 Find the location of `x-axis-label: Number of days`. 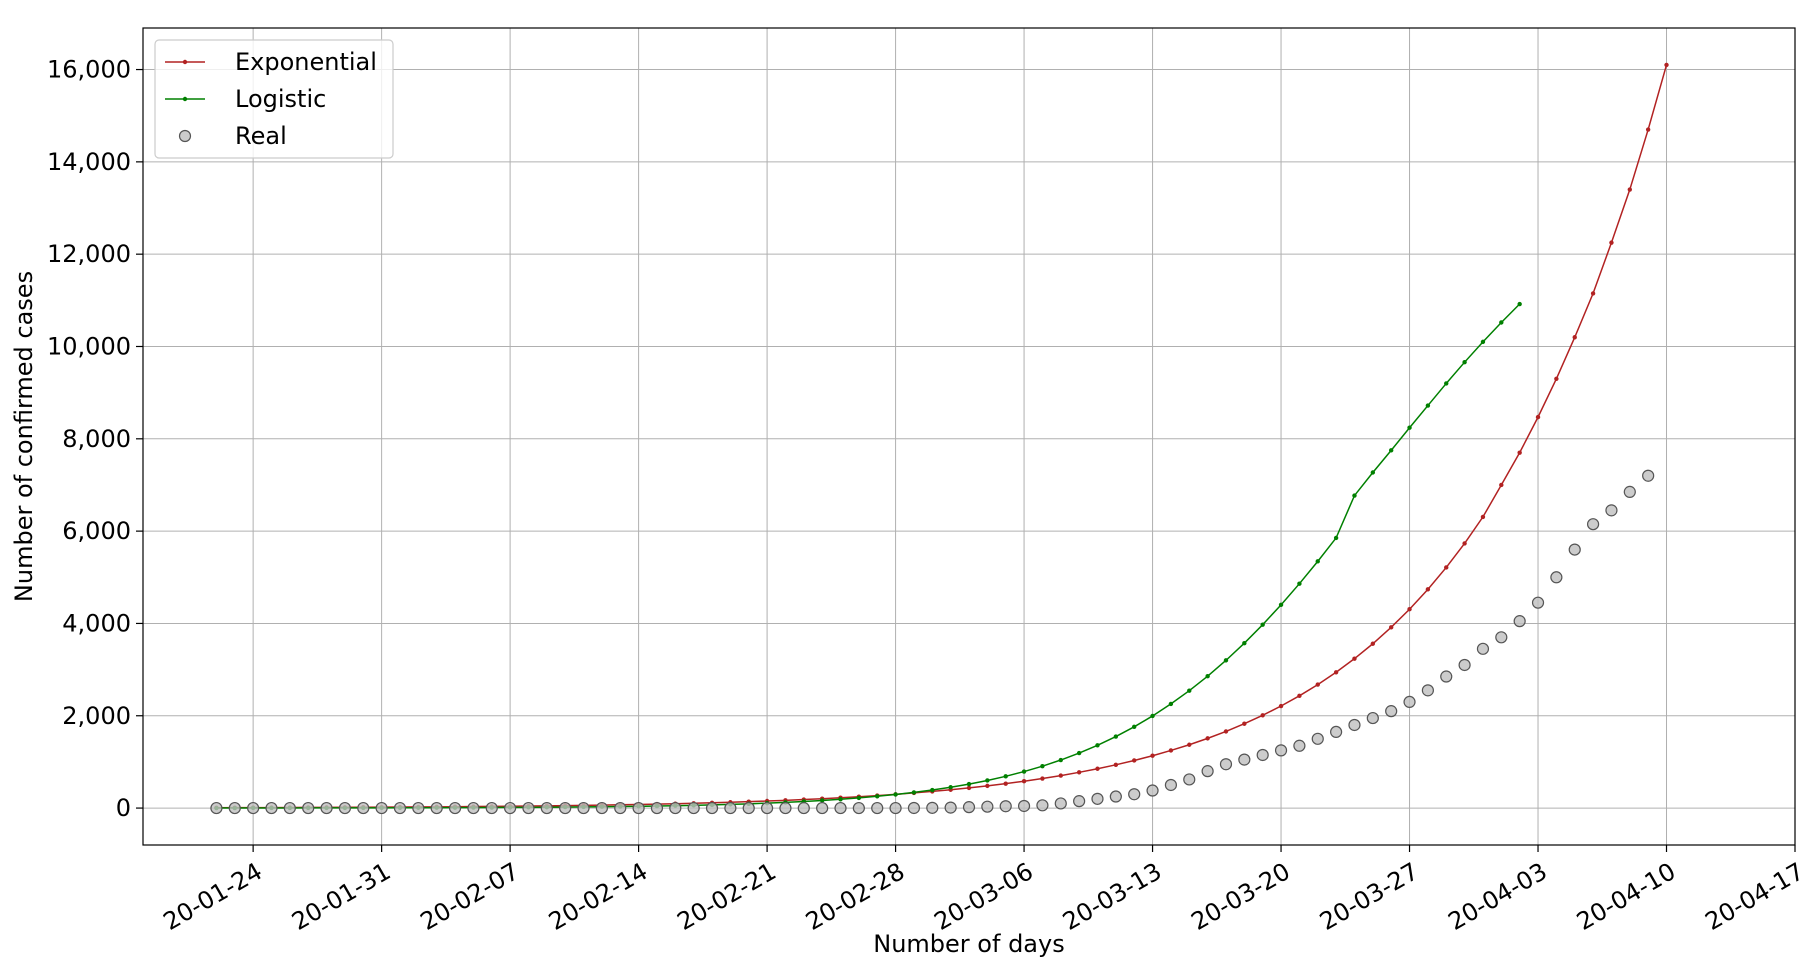

x-axis-label: Number of days is located at coordinates (968, 944).